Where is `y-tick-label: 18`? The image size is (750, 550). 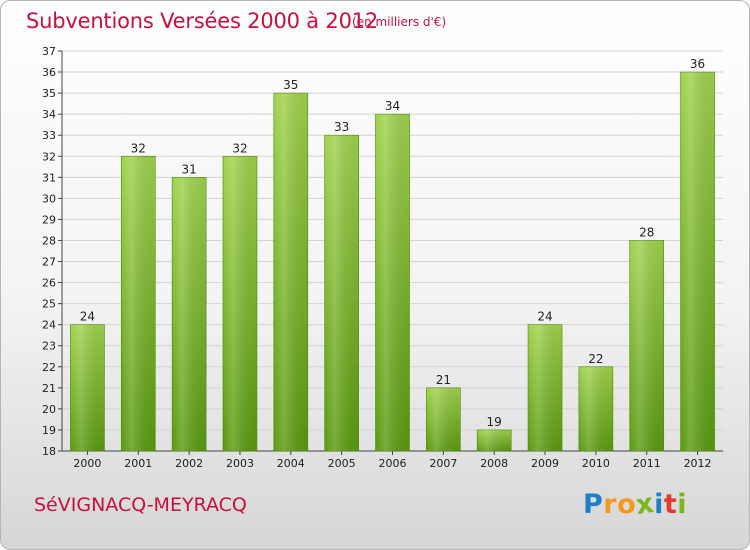
y-tick-label: 18 is located at coordinates (49, 451).